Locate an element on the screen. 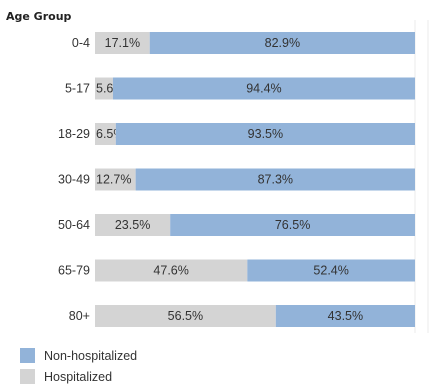 This screenshot has width=434, height=387. category-label-80+: 80+ is located at coordinates (79, 316).